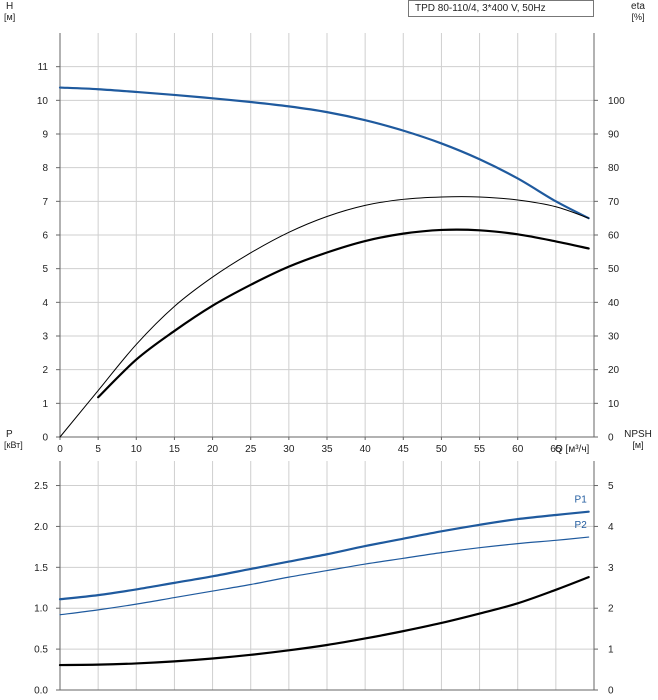  I want to click on top-y-left-tick-label: 6, so click(45, 236).